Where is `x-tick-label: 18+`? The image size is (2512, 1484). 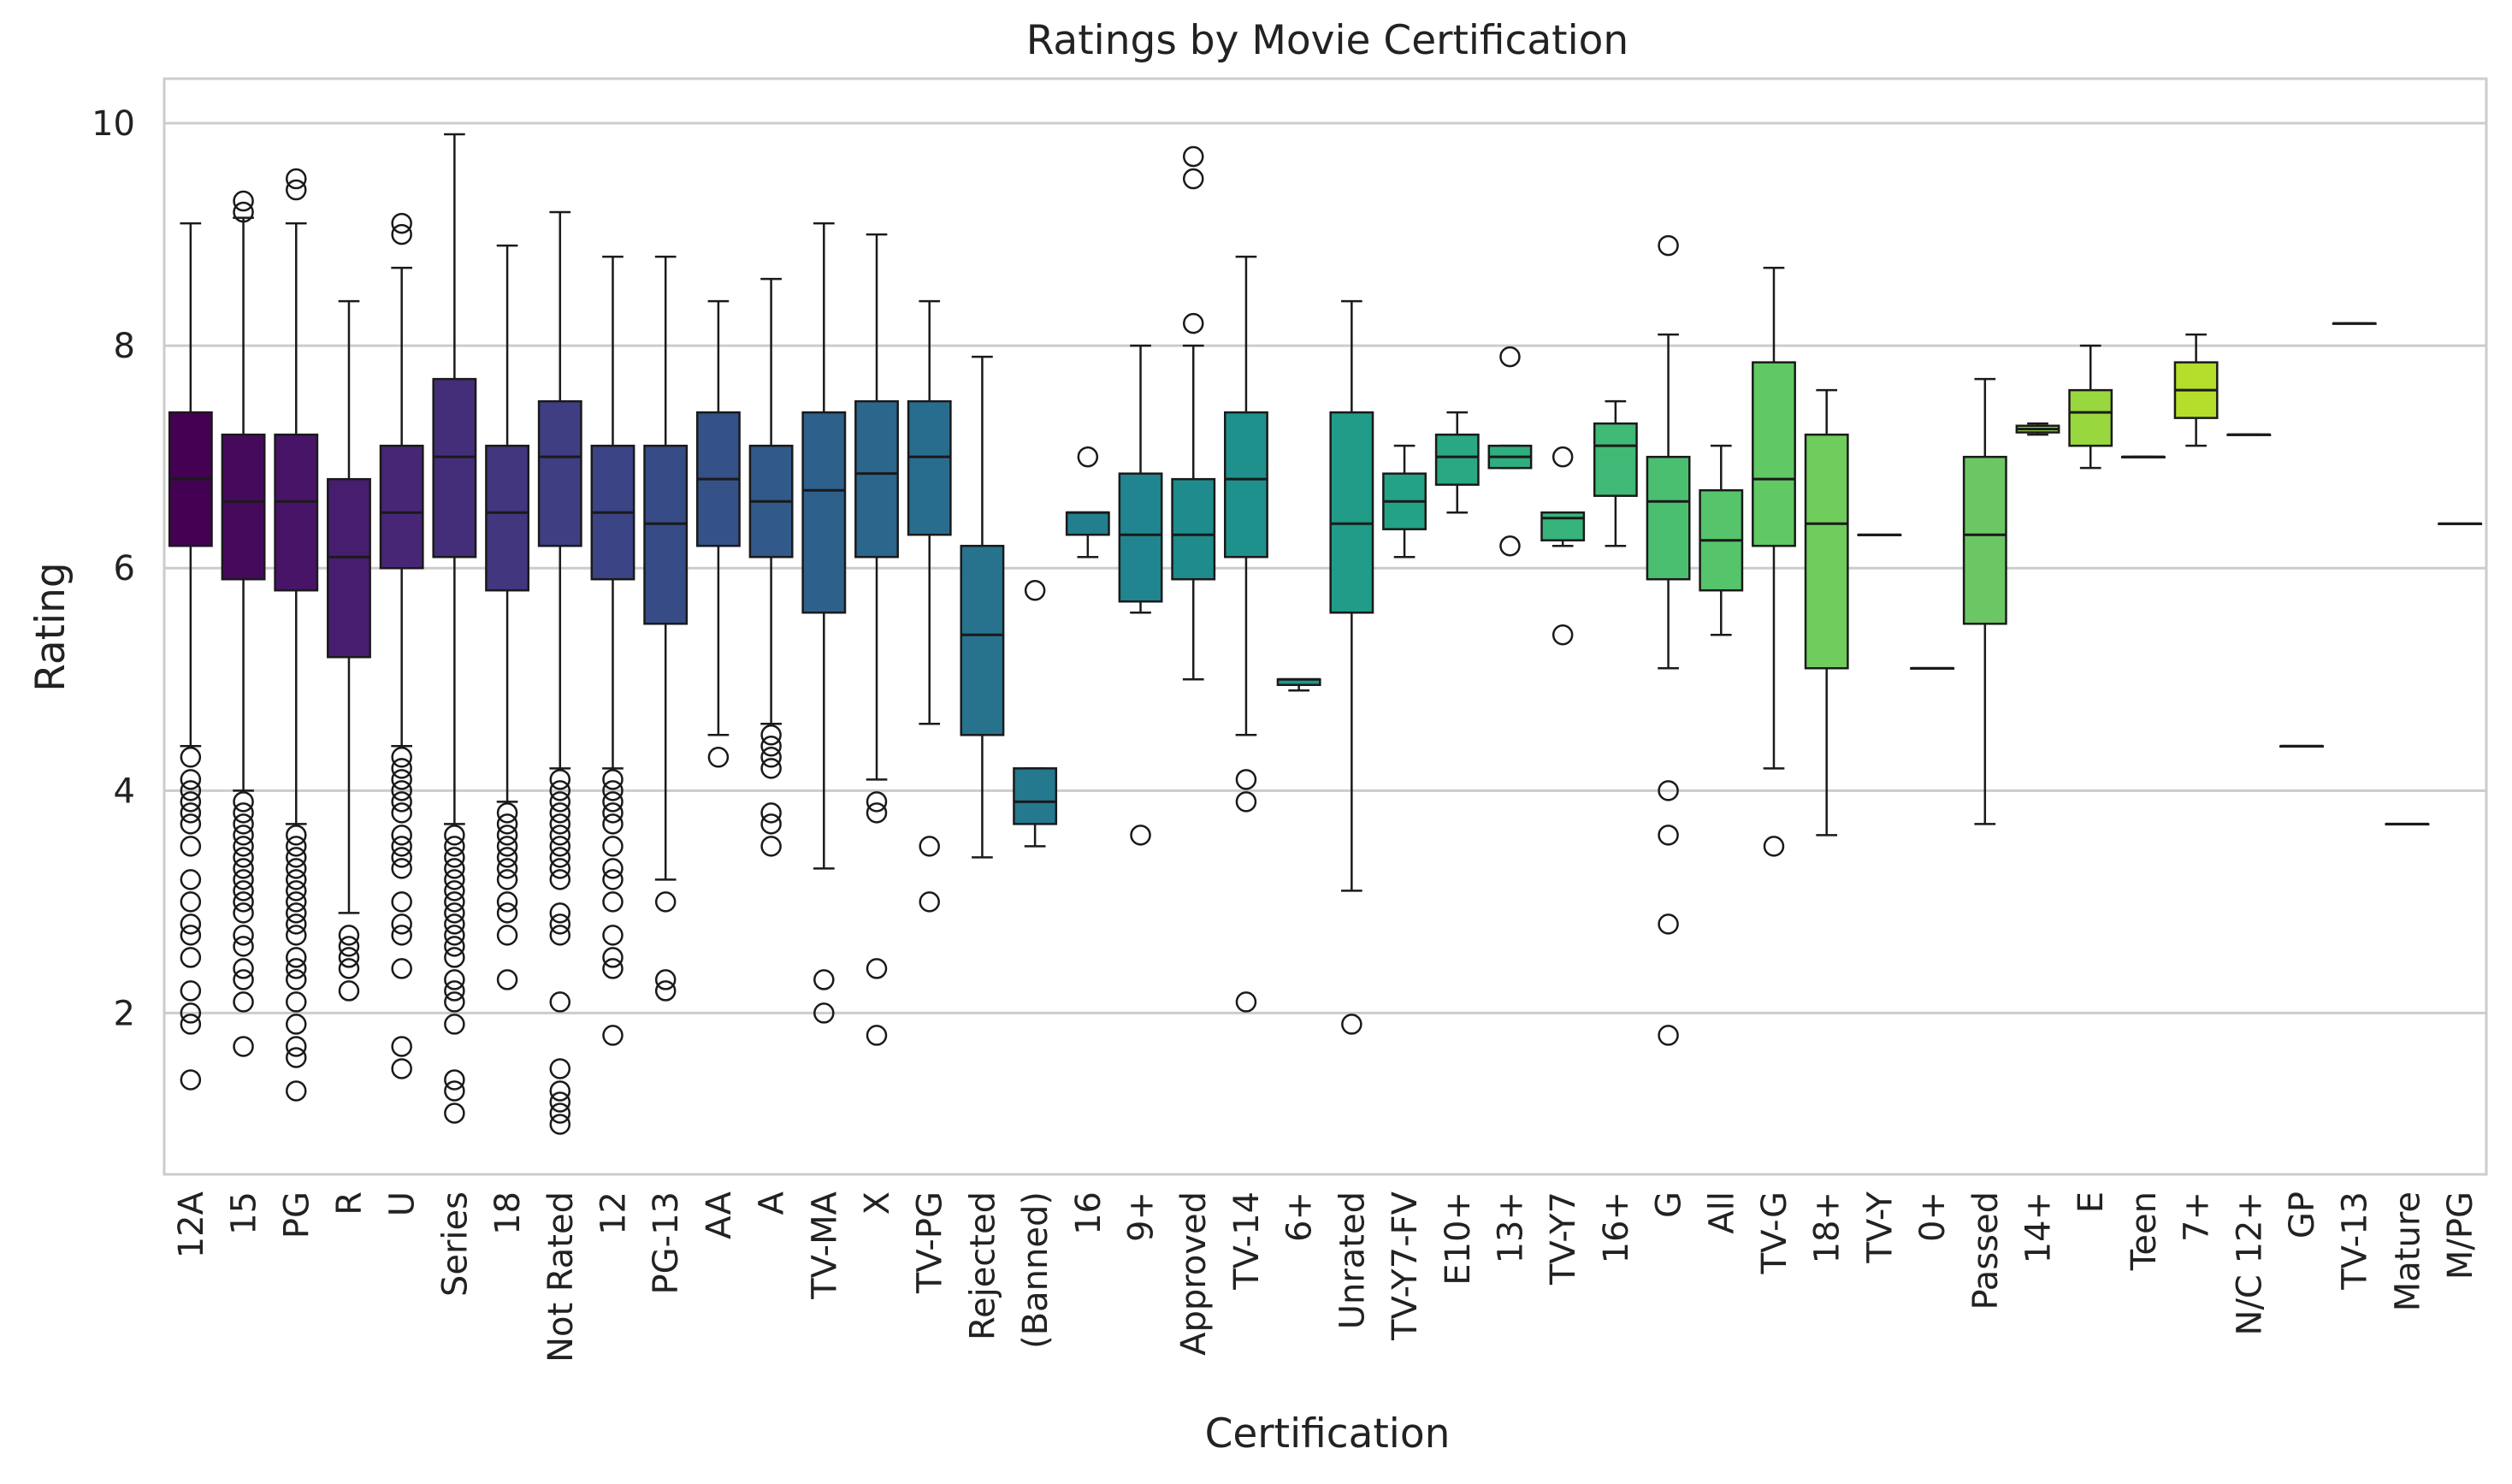 x-tick-label: 18+ is located at coordinates (1827, 1227).